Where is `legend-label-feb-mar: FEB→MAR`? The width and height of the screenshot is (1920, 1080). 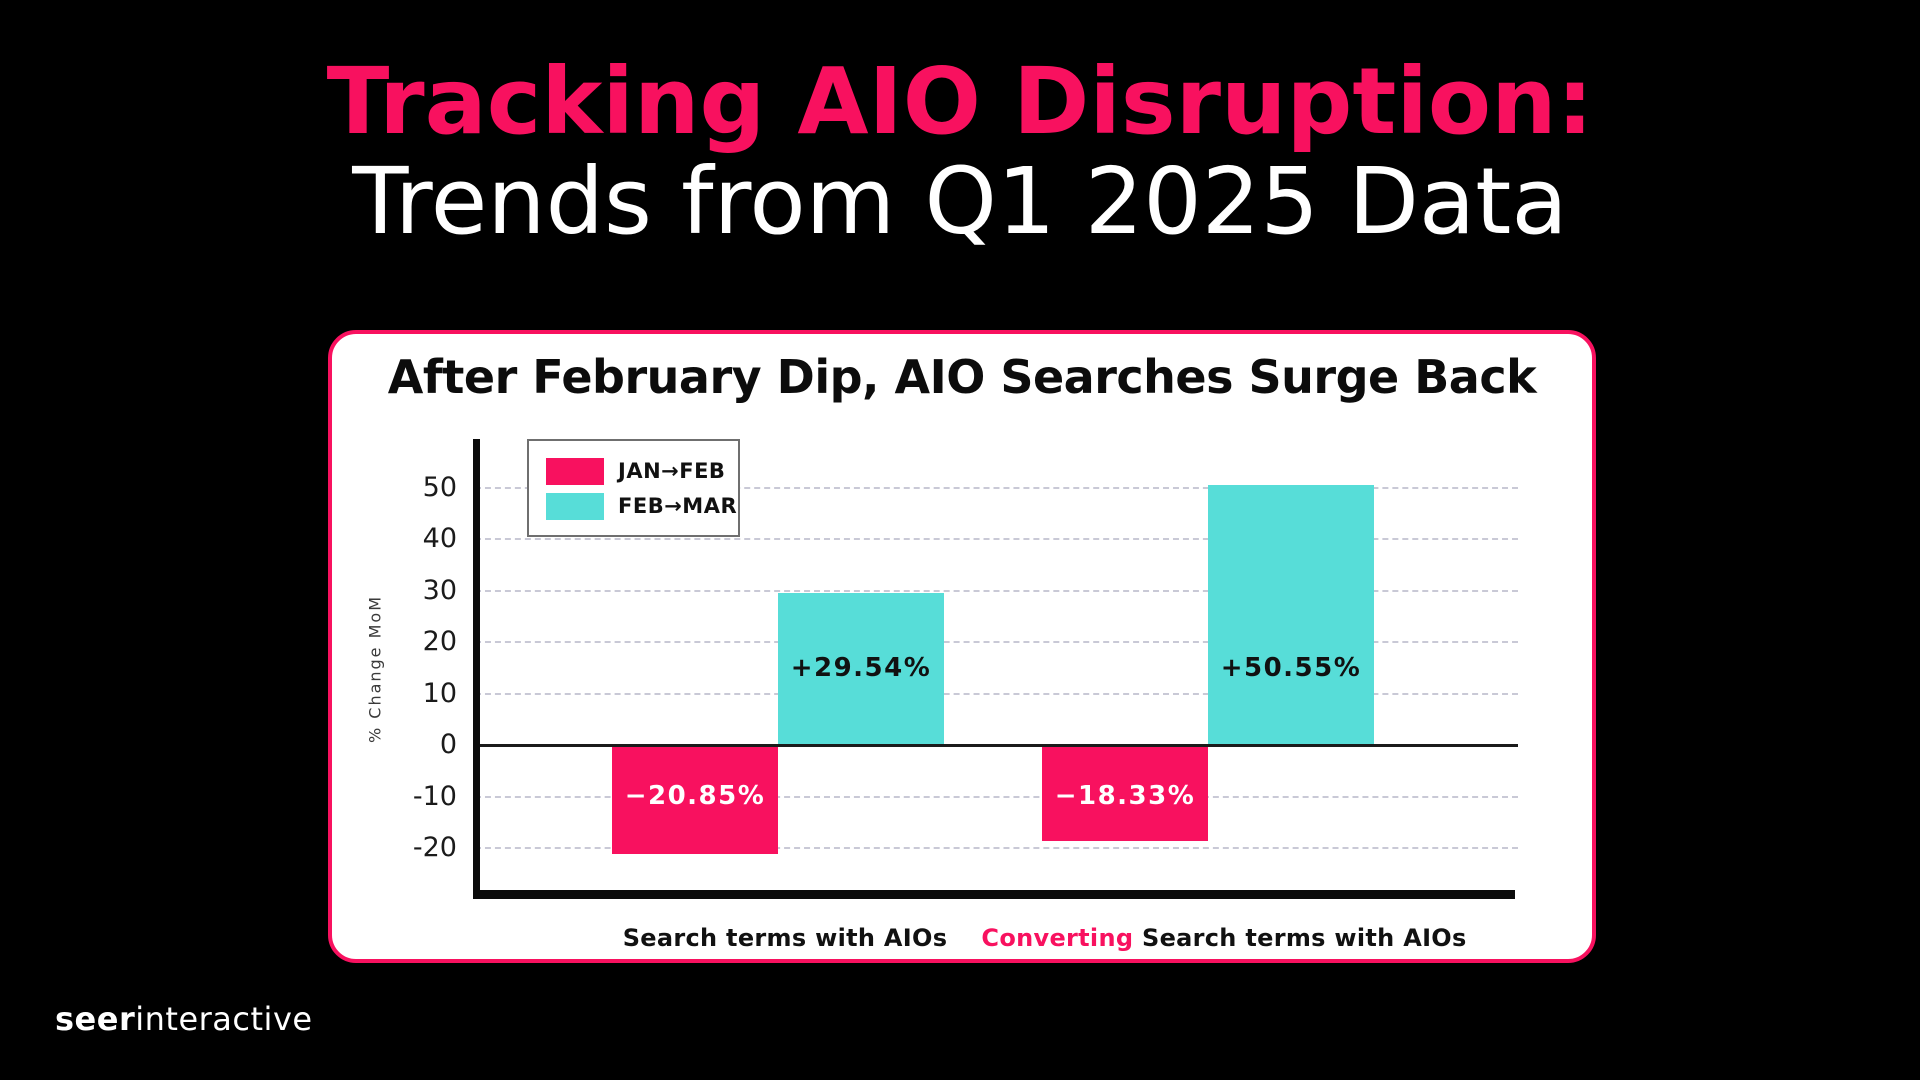 legend-label-feb-mar: FEB→MAR is located at coordinates (678, 506).